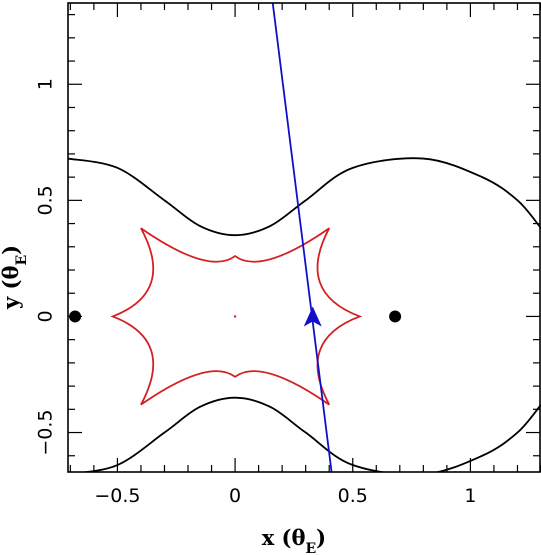  I want to click on x-tick-label: −0.5, so click(117, 496).